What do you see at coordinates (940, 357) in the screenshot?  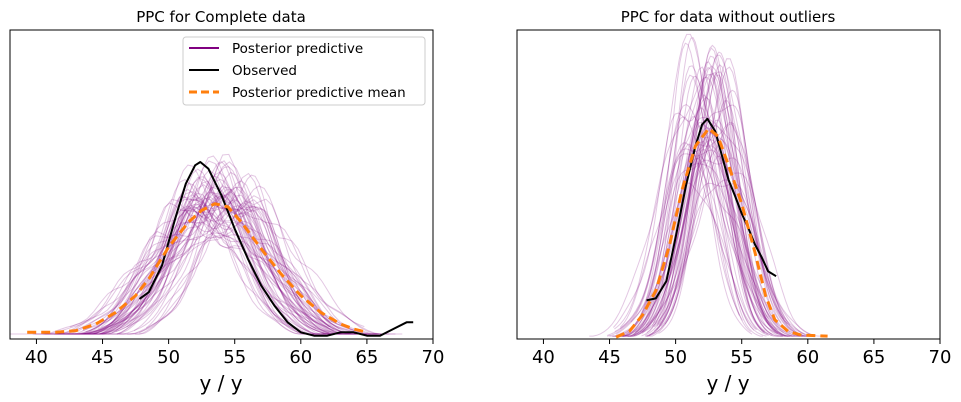 I see `x-tick-label: 70` at bounding box center [940, 357].